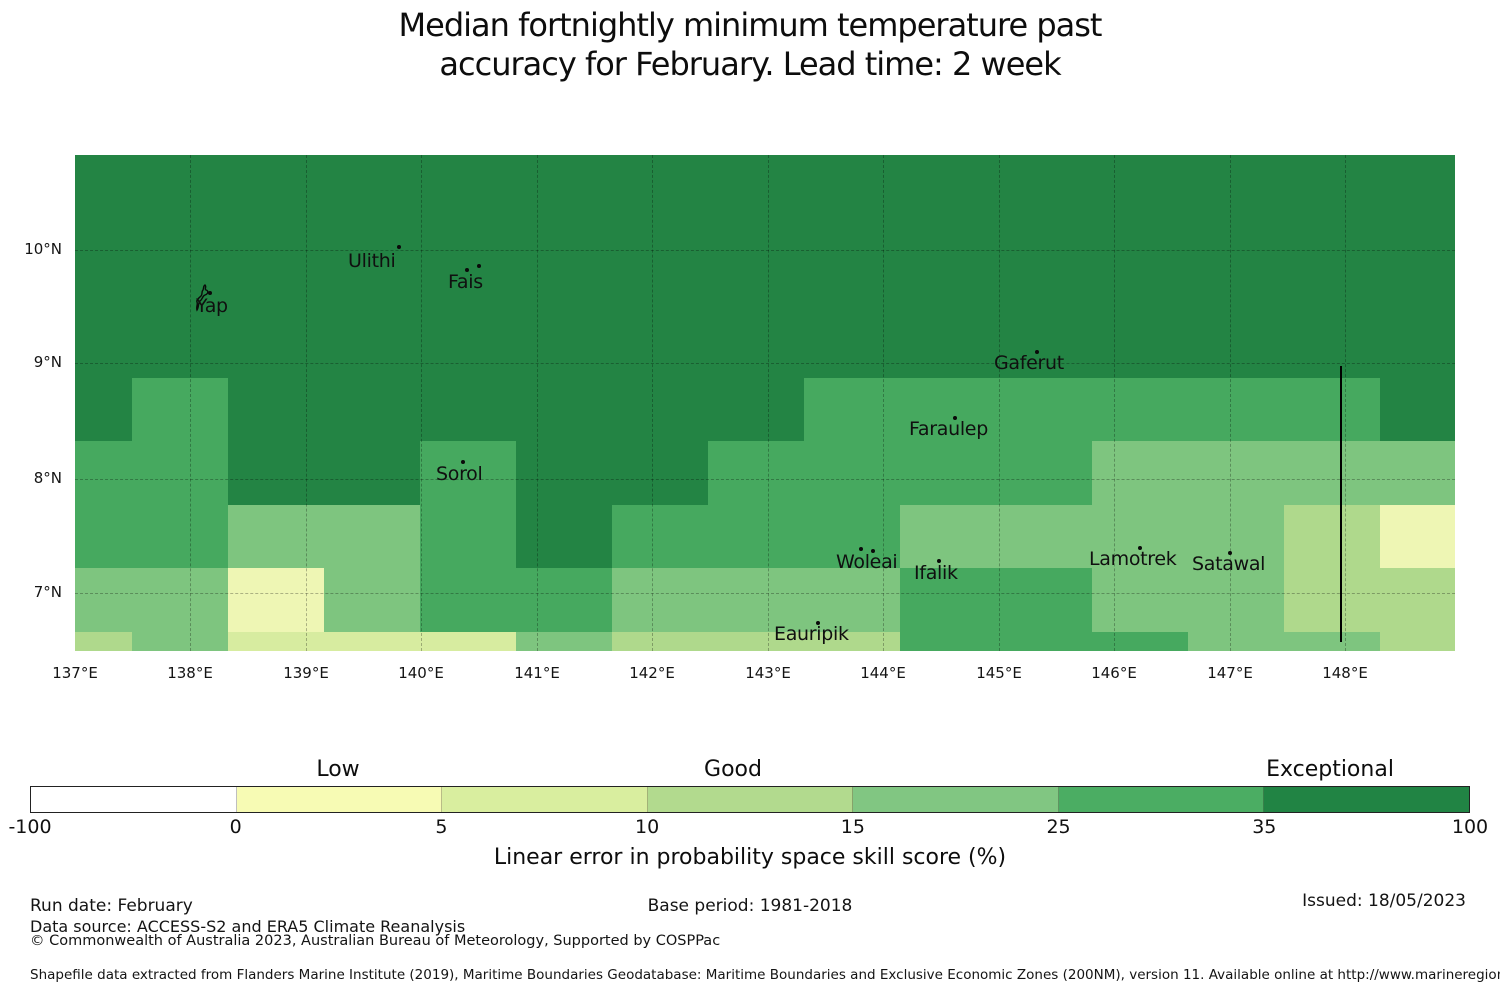  I want to click on colorbar-tick-label: 15, so click(852, 827).